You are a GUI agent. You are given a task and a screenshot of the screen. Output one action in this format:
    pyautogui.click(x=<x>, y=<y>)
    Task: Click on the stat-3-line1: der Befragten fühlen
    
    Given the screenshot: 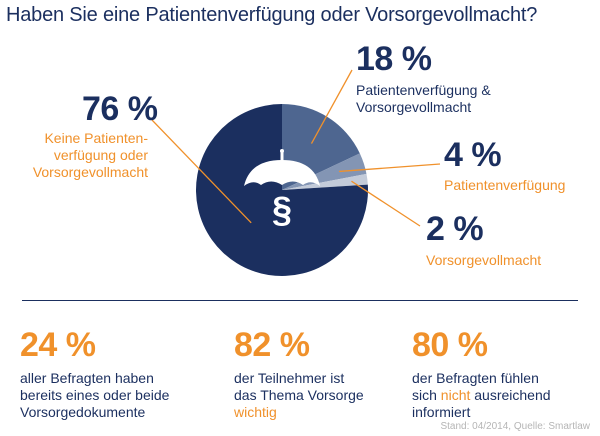 What is the action you would take?
    pyautogui.click(x=475, y=378)
    